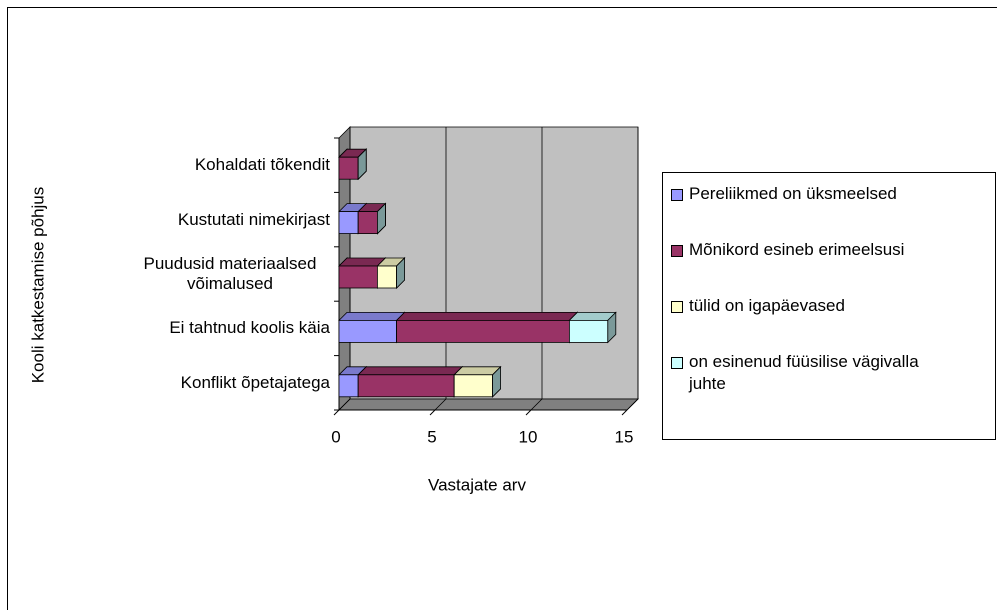 This screenshot has width=997, height=610. What do you see at coordinates (255, 382) in the screenshot?
I see `y-tick-label: Konflikt õpetajatega` at bounding box center [255, 382].